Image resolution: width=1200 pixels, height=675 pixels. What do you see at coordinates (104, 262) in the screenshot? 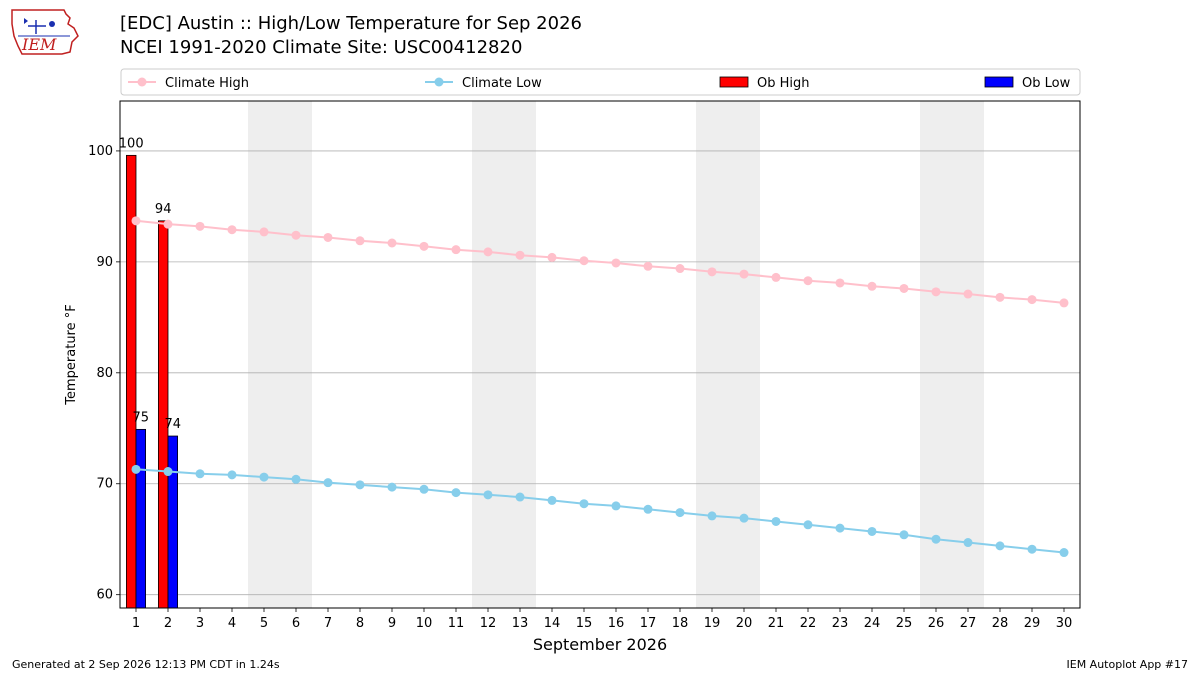
I see `y-tick-label: 90` at bounding box center [104, 262].